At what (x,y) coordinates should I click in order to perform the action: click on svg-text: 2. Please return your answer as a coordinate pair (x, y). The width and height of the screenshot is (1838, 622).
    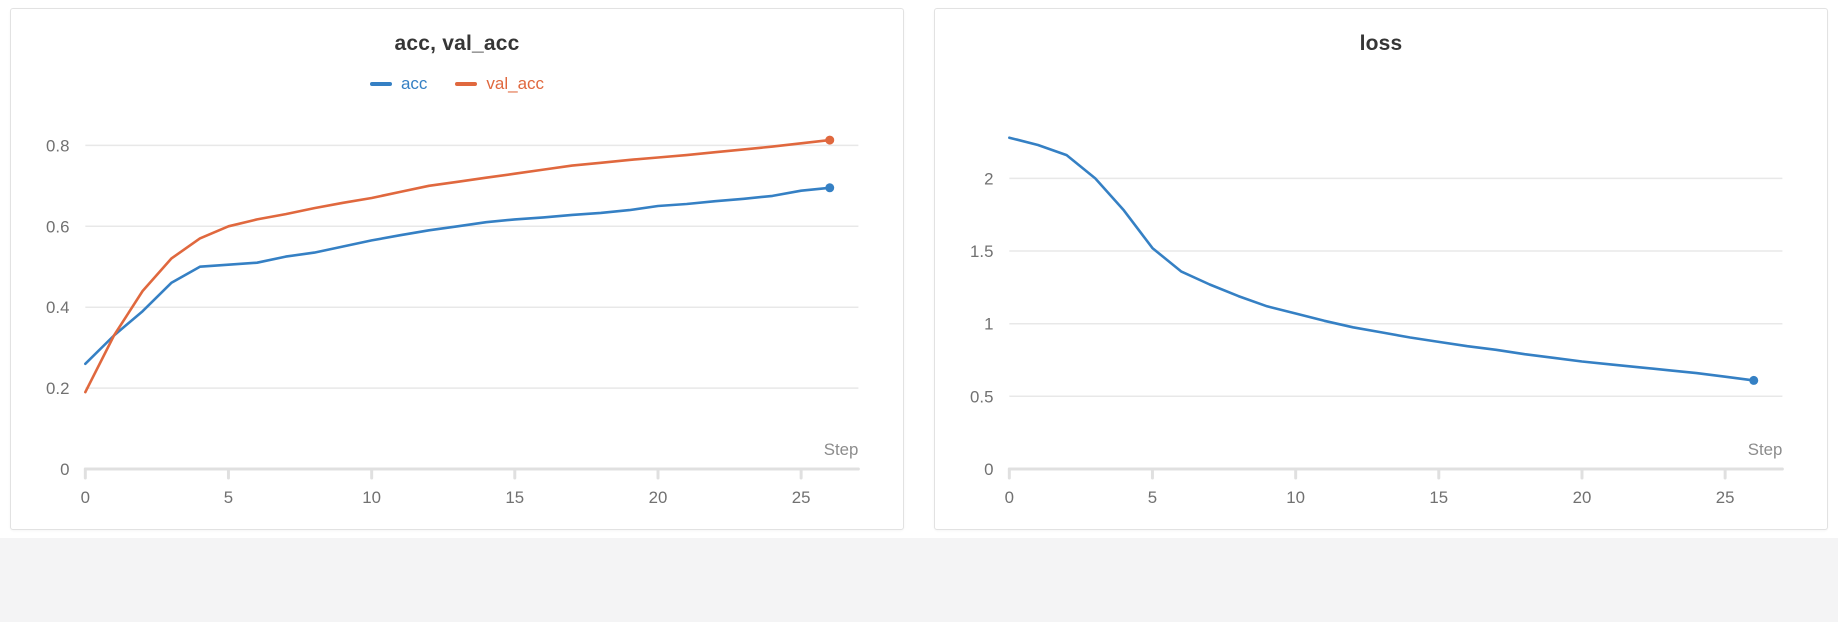
    Looking at the image, I should click on (988, 178).